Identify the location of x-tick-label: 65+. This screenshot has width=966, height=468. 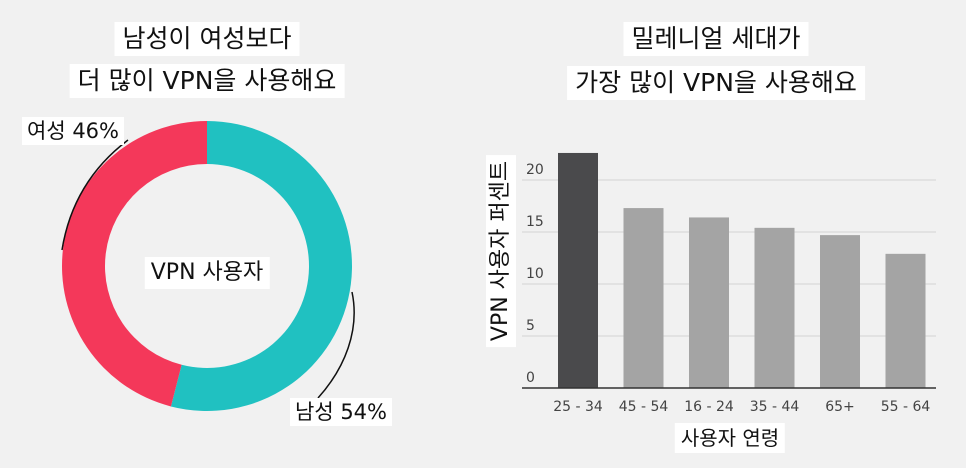
(840, 407).